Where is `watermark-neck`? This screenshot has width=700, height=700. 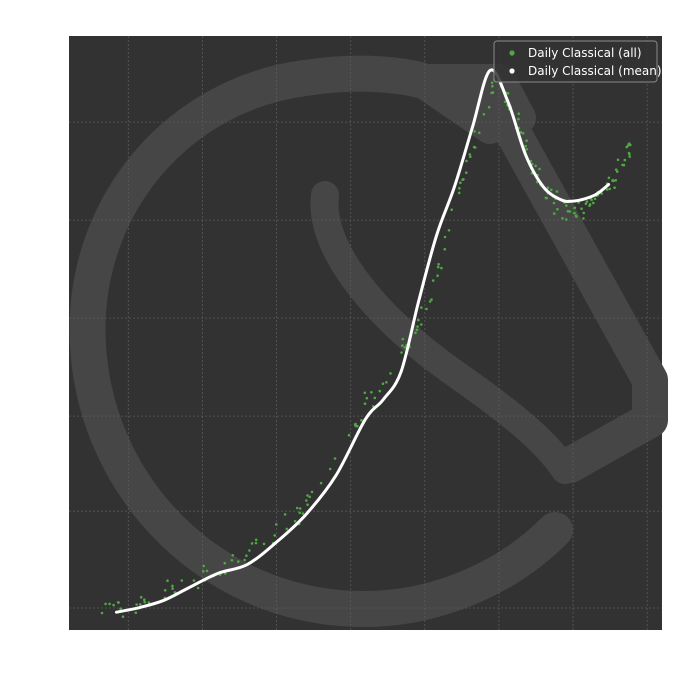
watermark-neck is located at coordinates (577, 291).